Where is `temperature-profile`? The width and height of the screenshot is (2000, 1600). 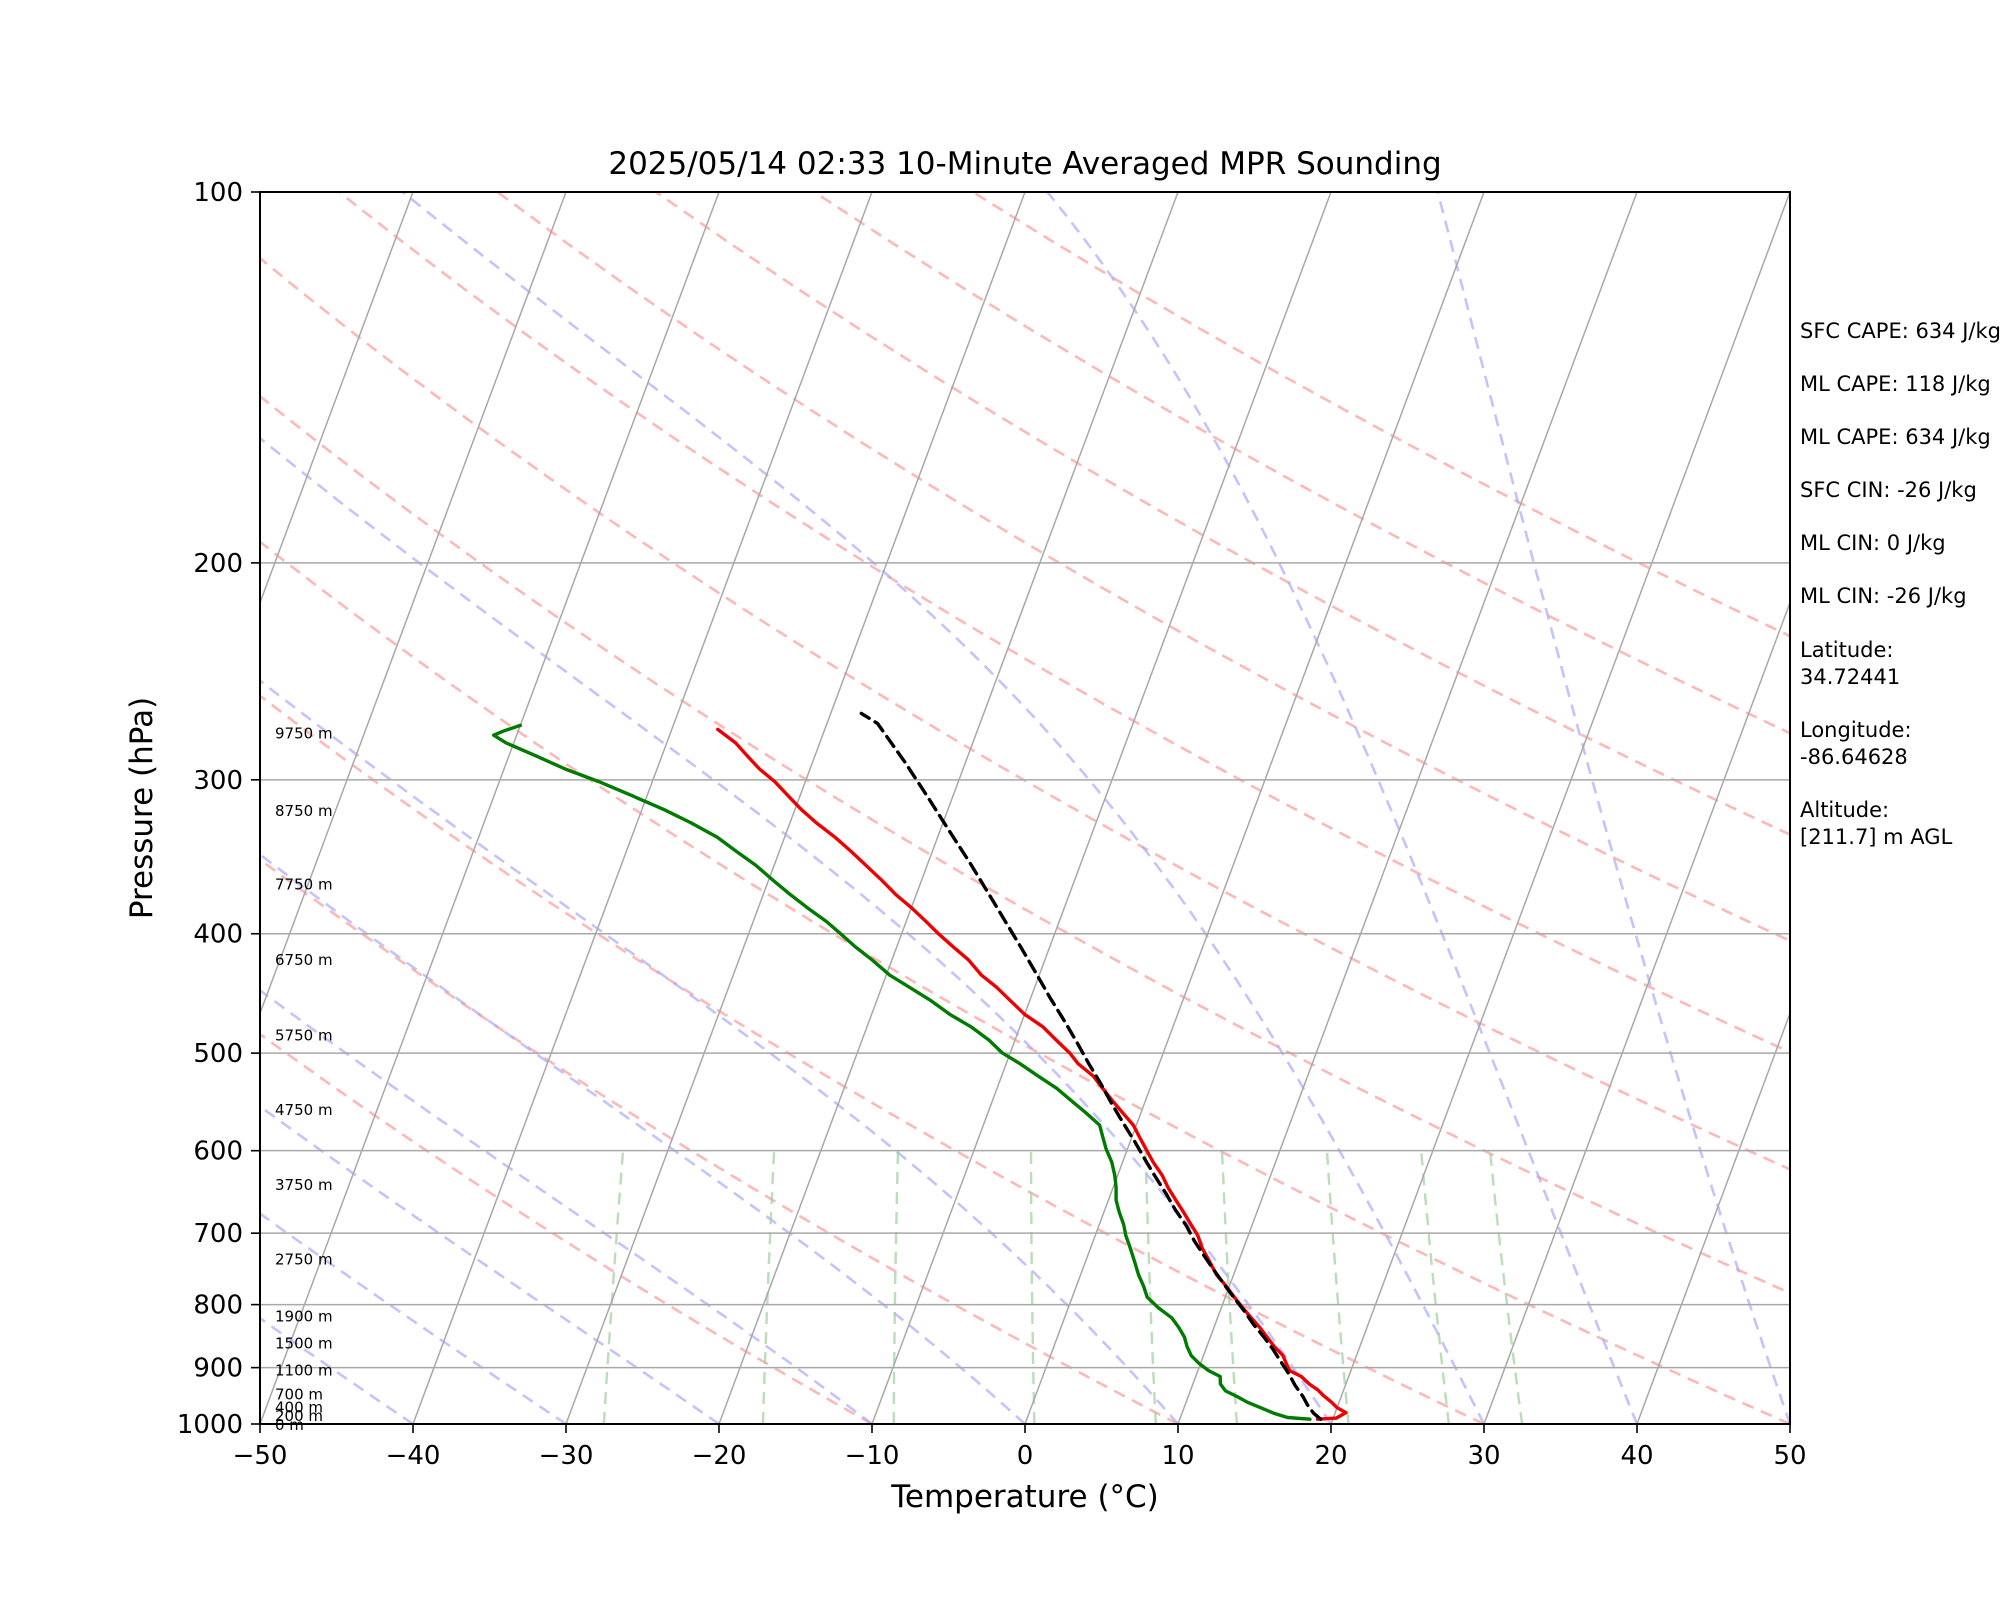 temperature-profile is located at coordinates (1032, 1074).